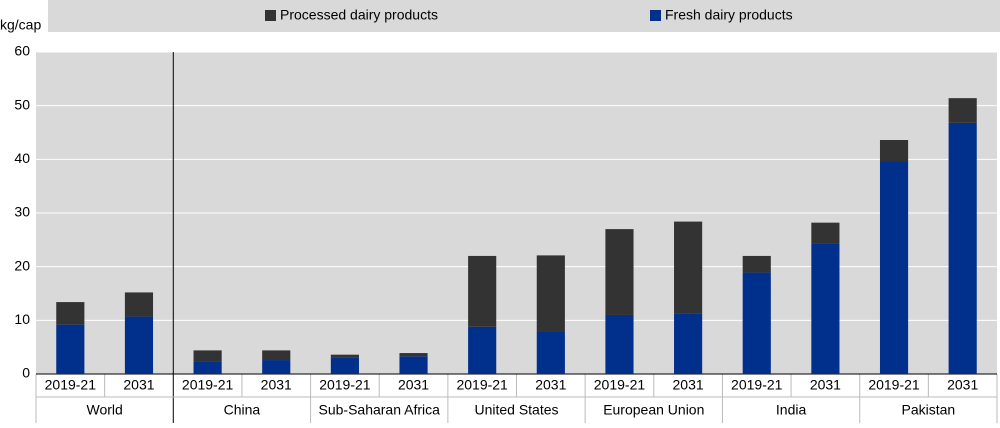 This screenshot has height=428, width=1000. I want to click on group-label: Sub-Saharan Africa, so click(380, 410).